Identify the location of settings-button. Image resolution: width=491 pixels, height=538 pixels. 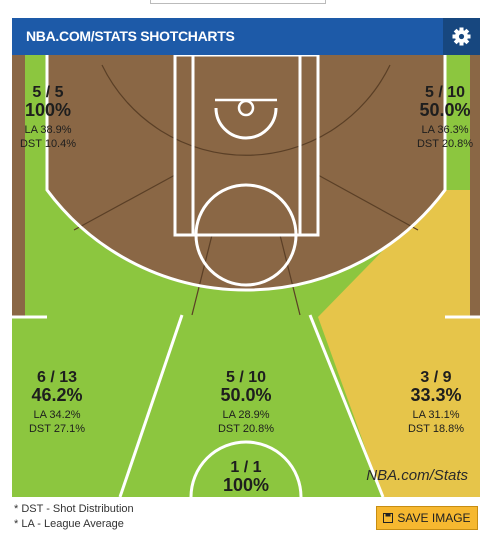
(461, 36).